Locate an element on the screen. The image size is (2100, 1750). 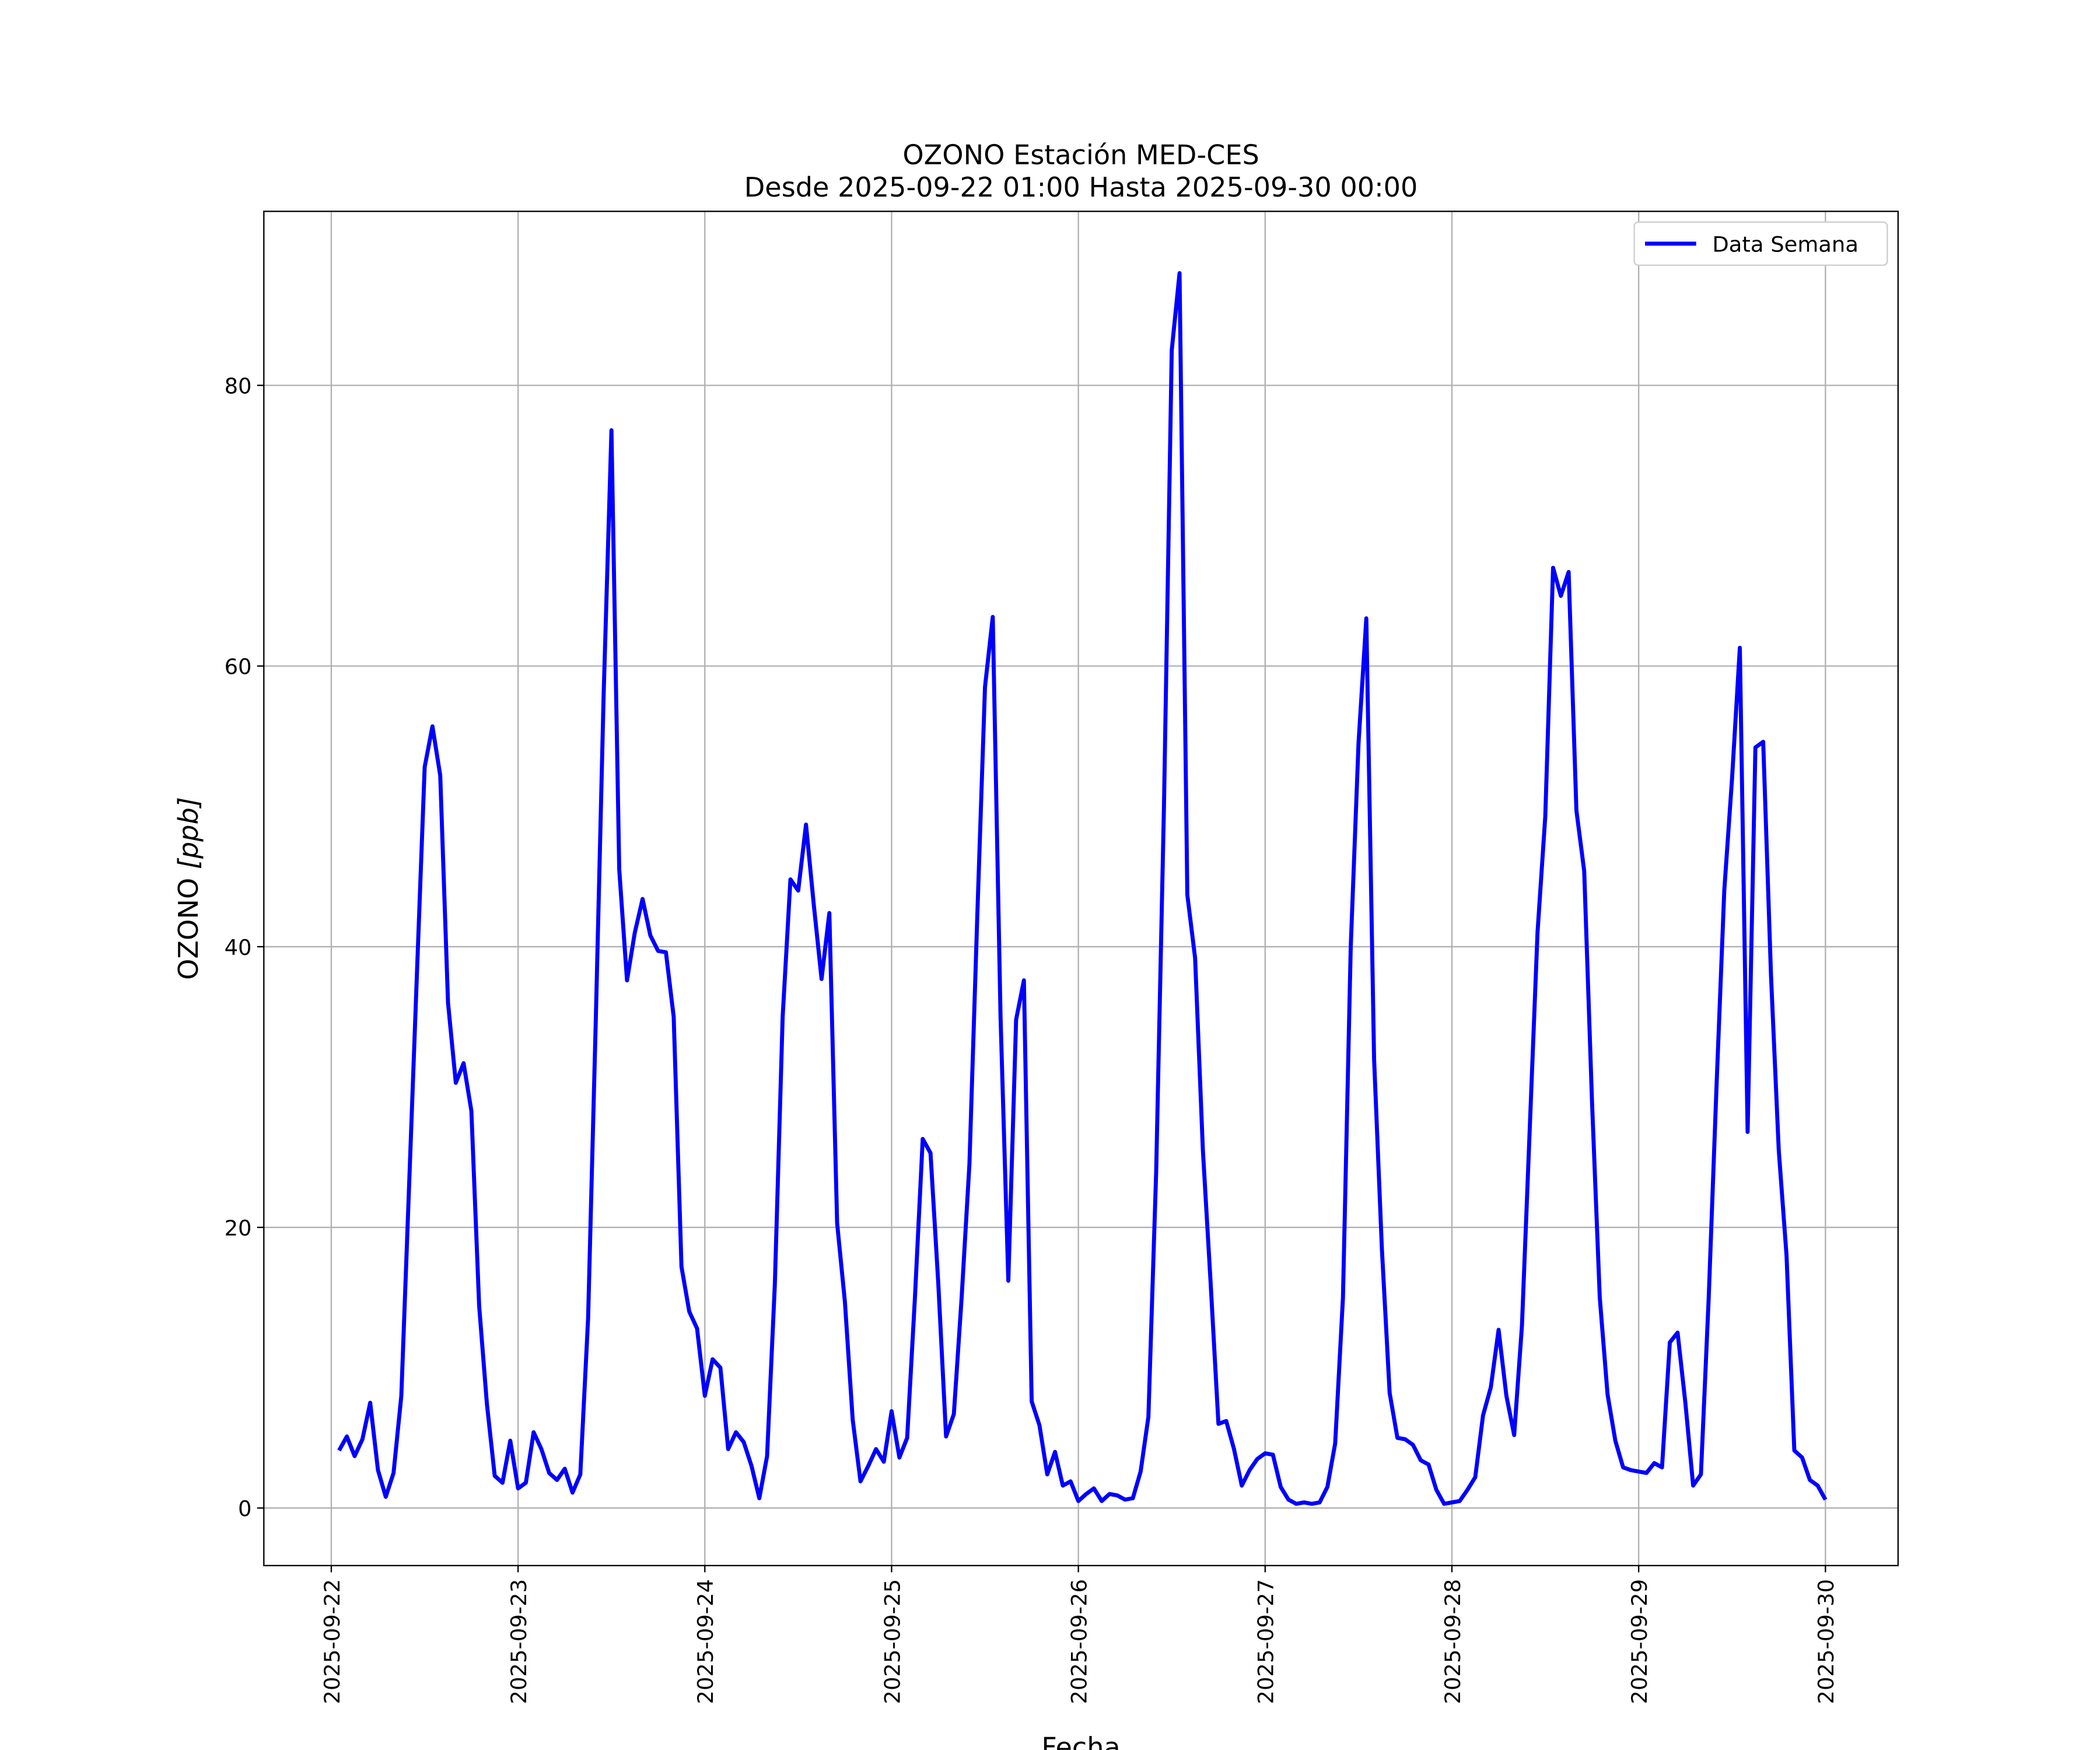
x-tick-label: 2025-09-29 is located at coordinates (1639, 1641).